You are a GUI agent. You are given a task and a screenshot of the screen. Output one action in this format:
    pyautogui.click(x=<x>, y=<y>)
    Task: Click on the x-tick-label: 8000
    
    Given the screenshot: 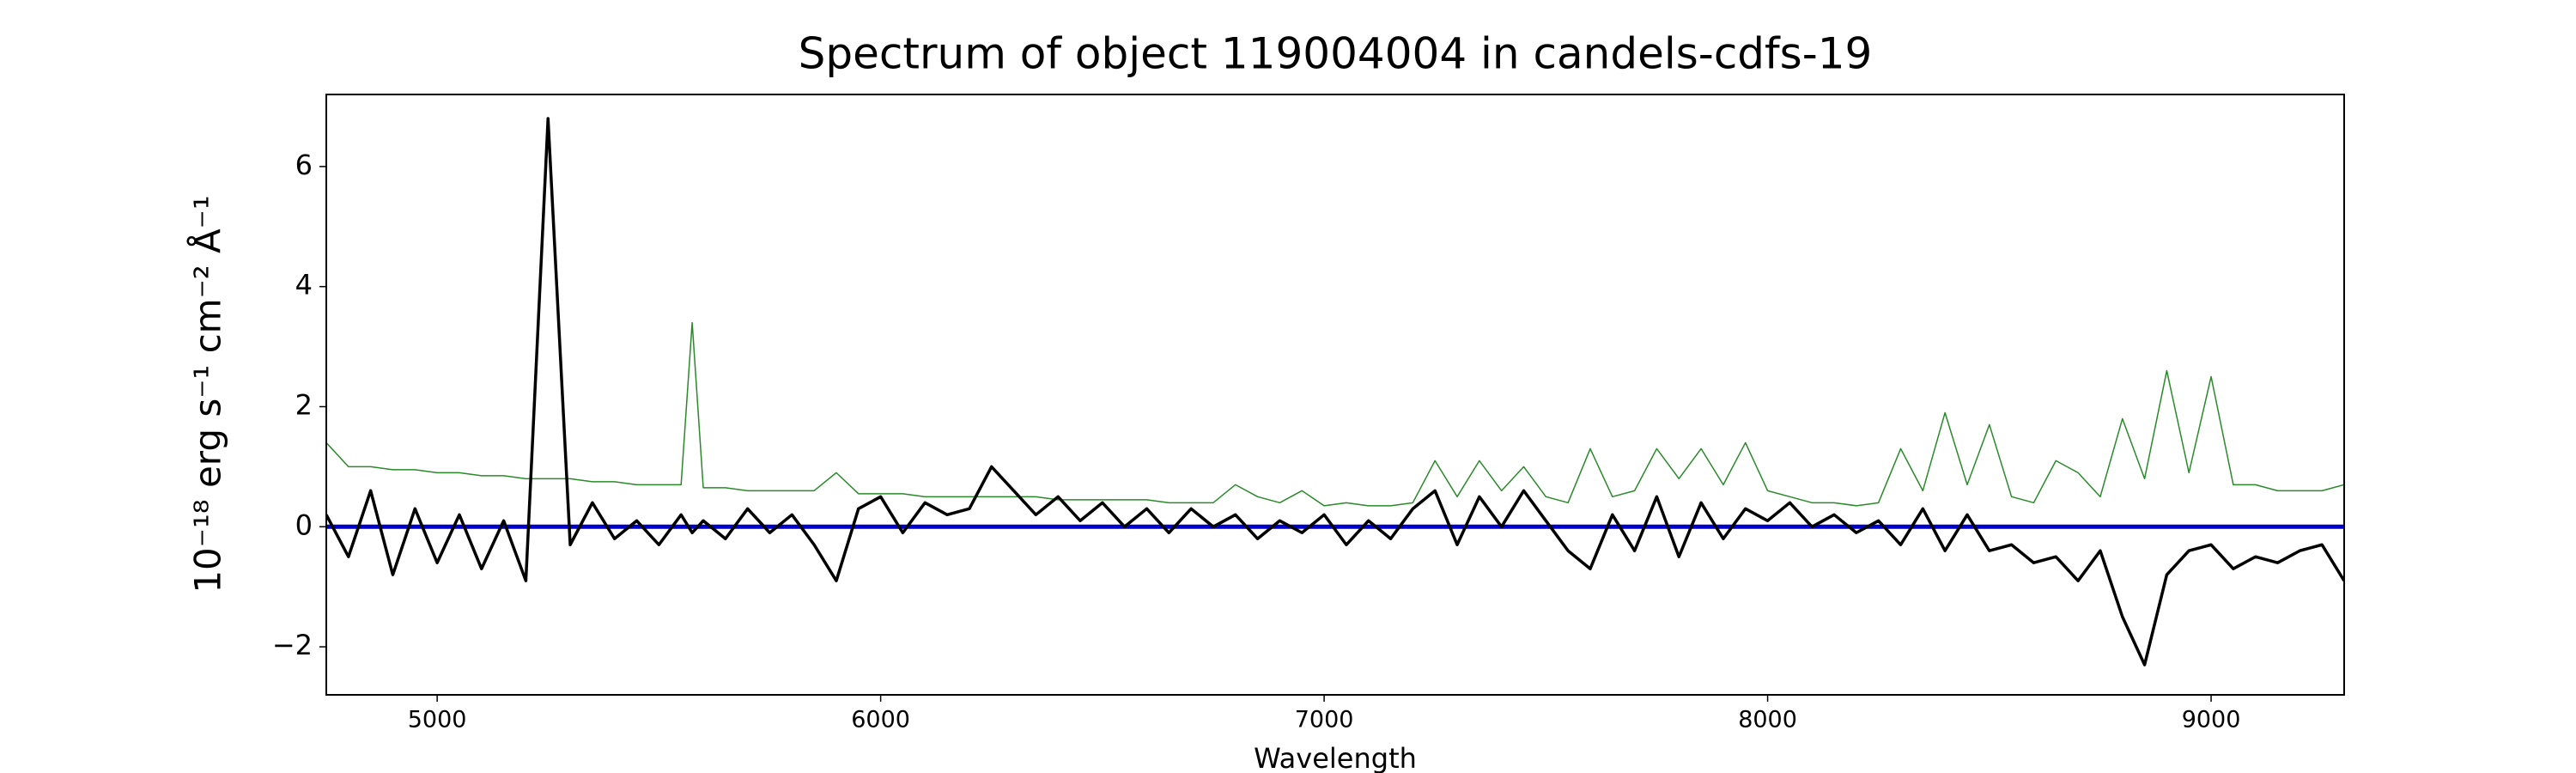 What is the action you would take?
    pyautogui.click(x=1768, y=720)
    